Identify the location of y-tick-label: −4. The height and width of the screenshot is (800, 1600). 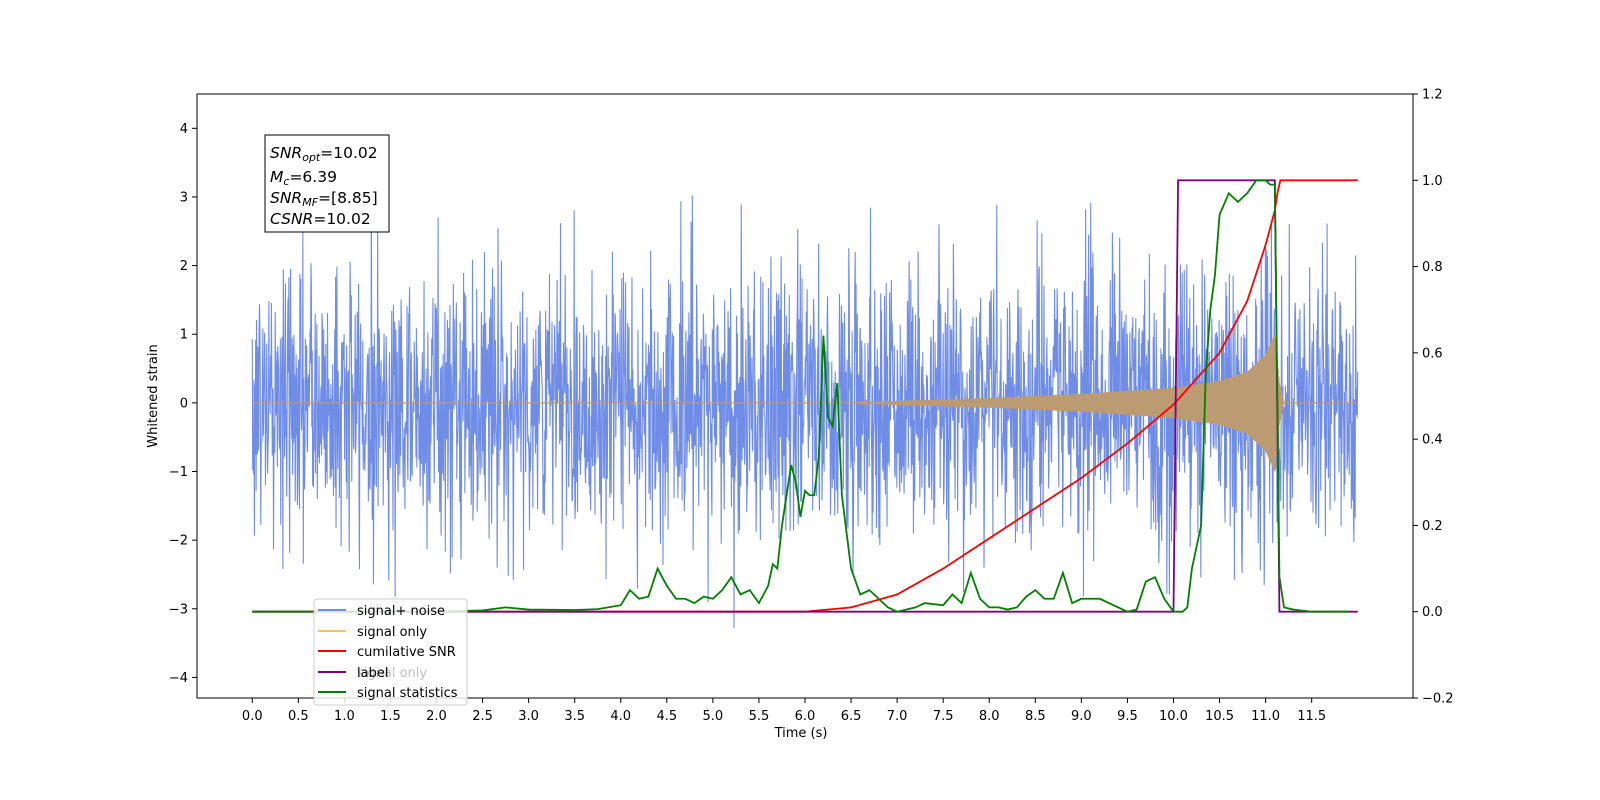
(178, 678).